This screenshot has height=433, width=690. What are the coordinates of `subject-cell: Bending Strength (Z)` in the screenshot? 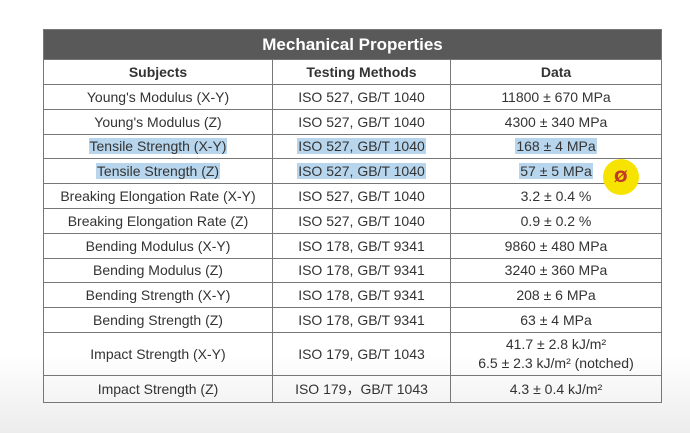 It's located at (158, 320).